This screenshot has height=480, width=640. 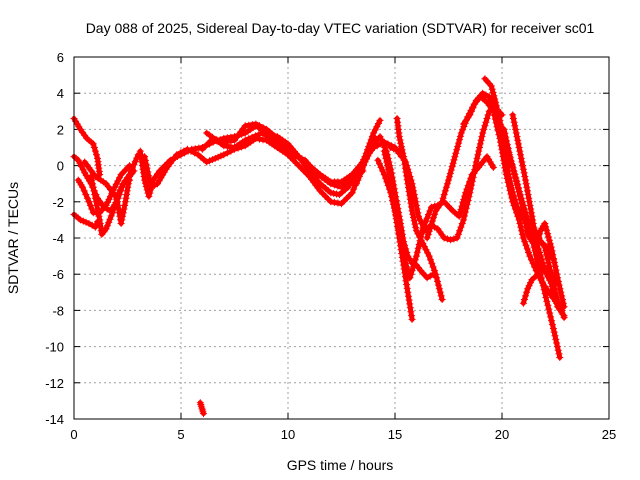 I want to click on x-tick-label: 10, so click(x=288, y=434).